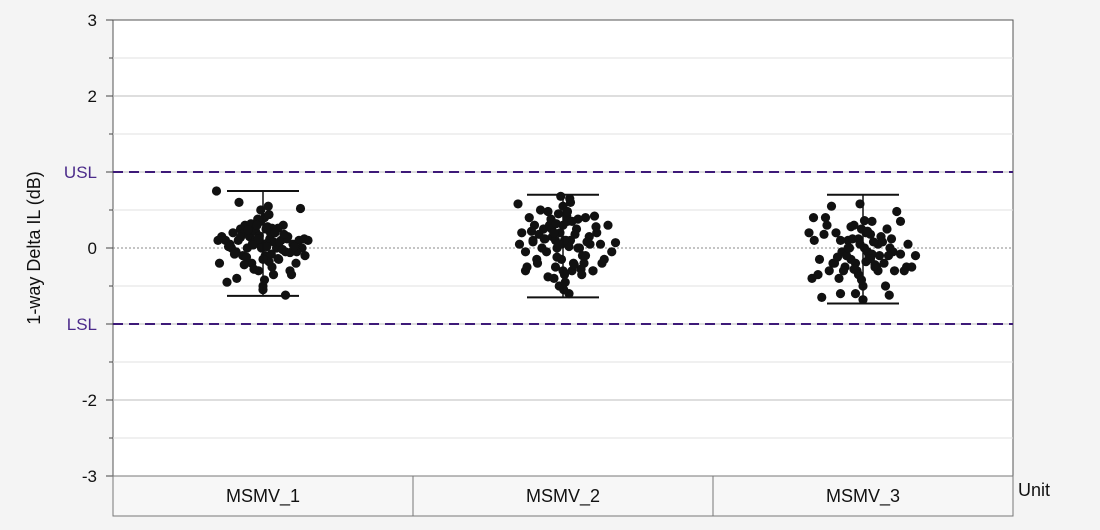 Image resolution: width=1100 pixels, height=530 pixels. What do you see at coordinates (92, 96) in the screenshot?
I see `y-tick-label: 2` at bounding box center [92, 96].